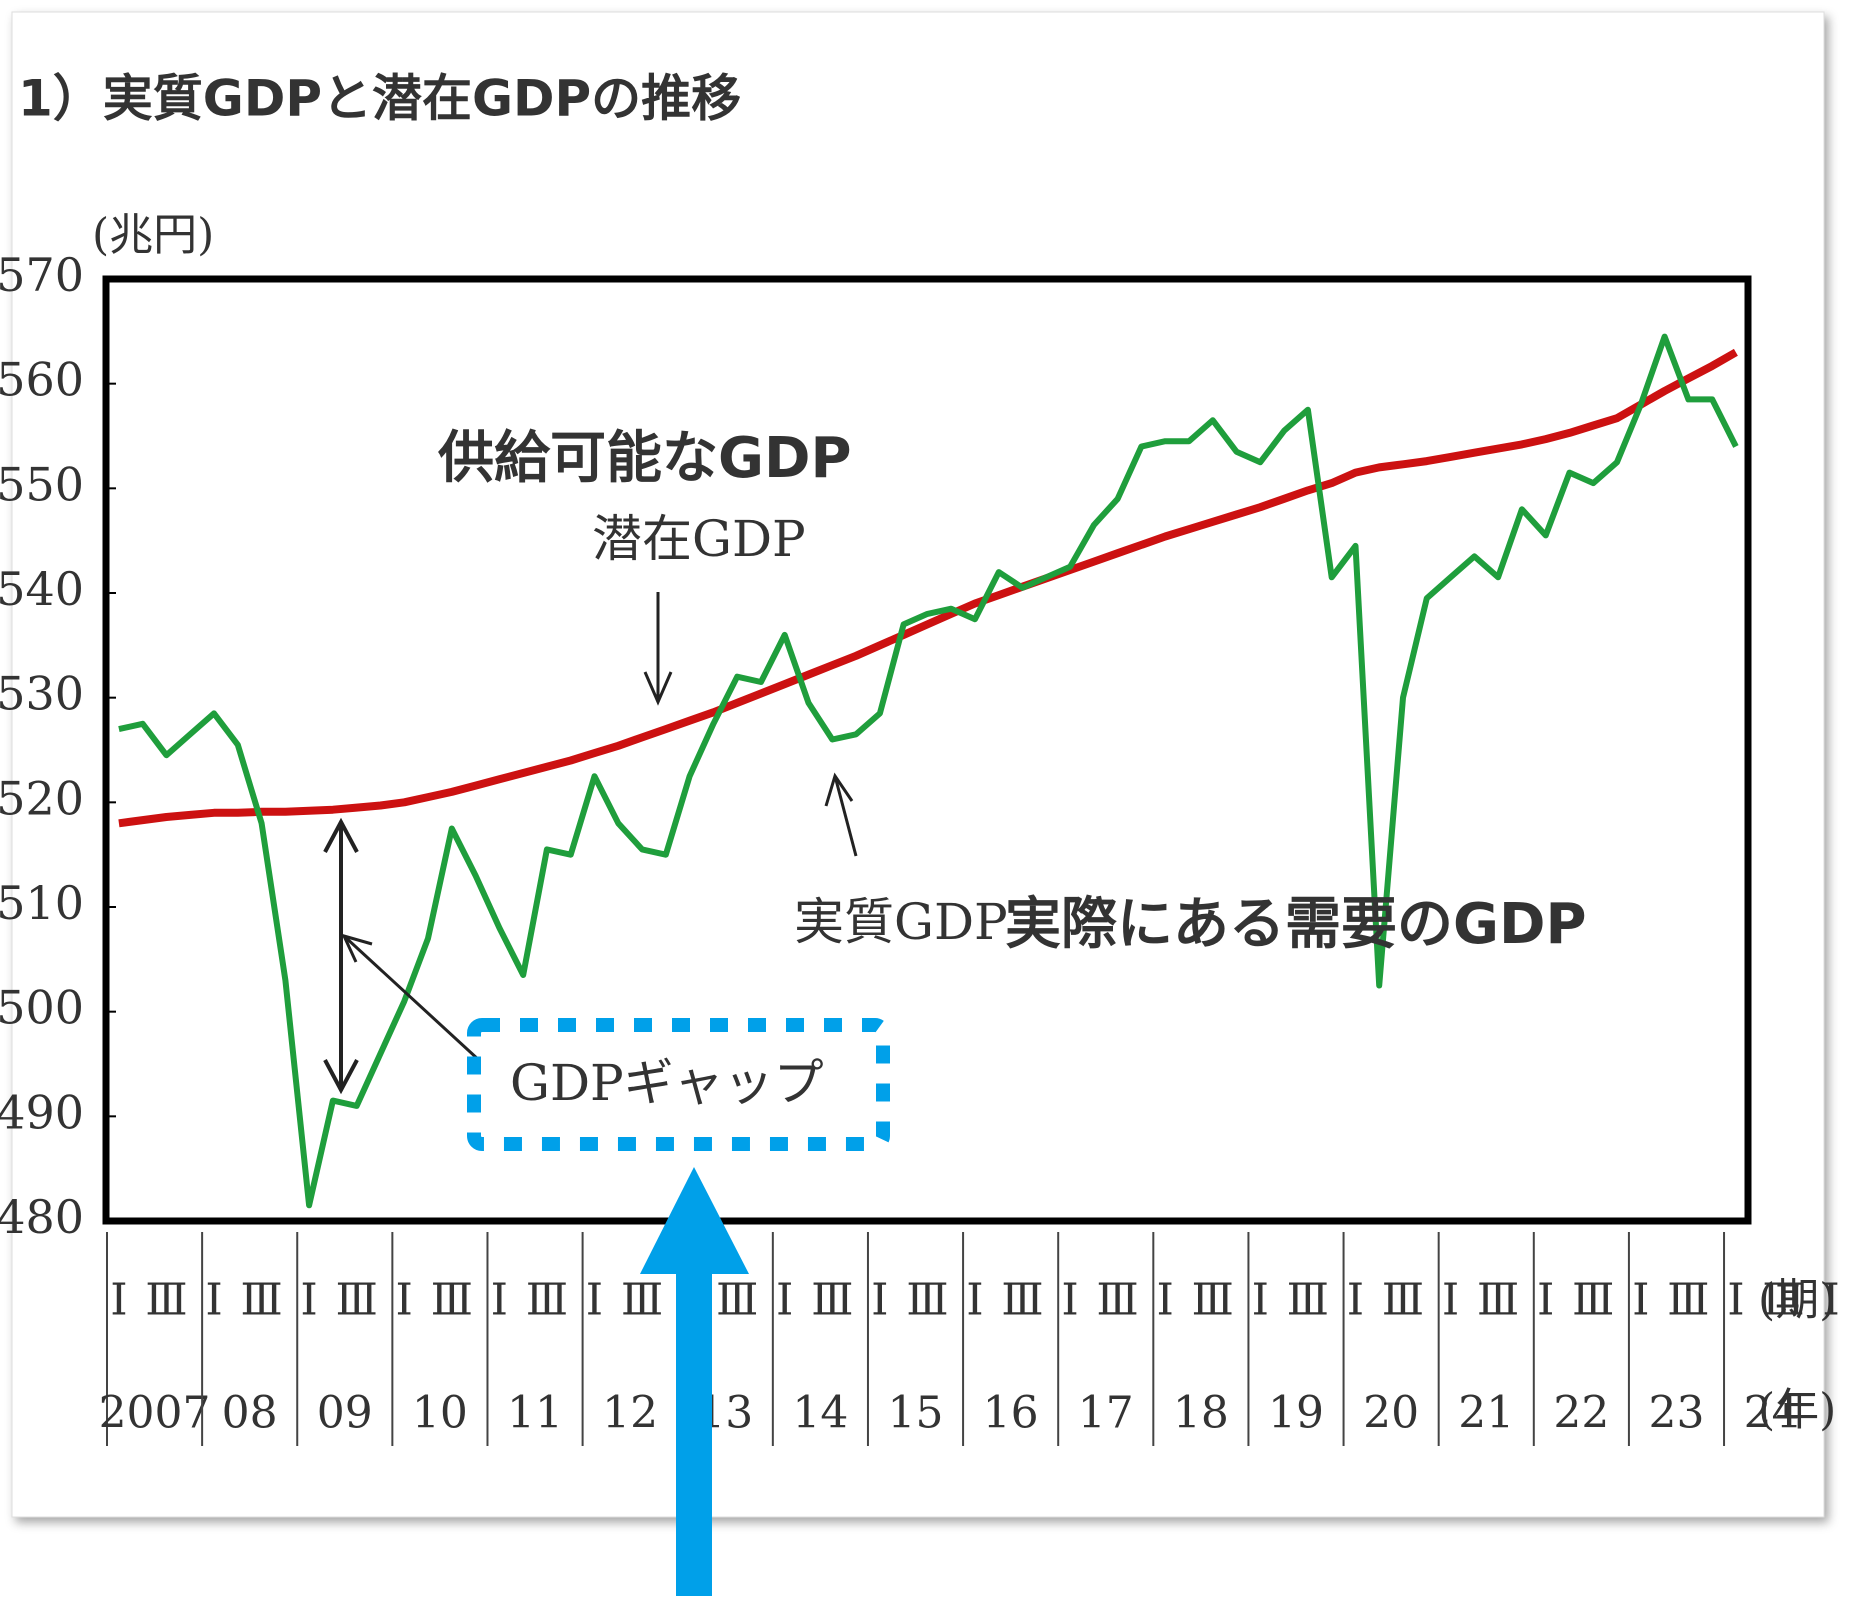 The width and height of the screenshot is (1857, 1600). What do you see at coordinates (153, 235) in the screenshot?
I see `y-unit: (兆円)` at bounding box center [153, 235].